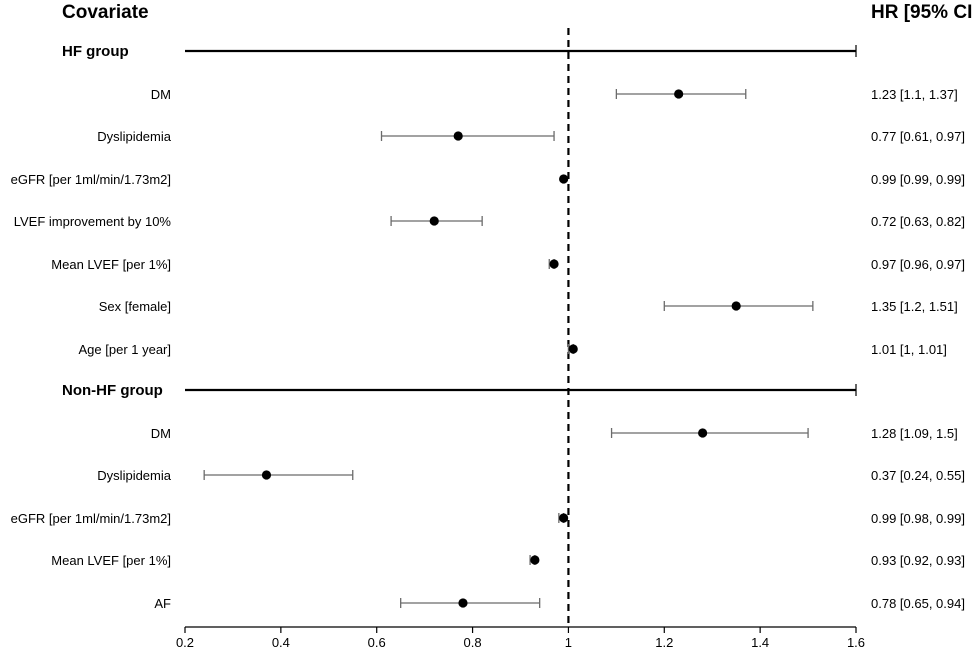 The image size is (972, 649). What do you see at coordinates (760, 642) in the screenshot?
I see `x-tick-label: 1.4` at bounding box center [760, 642].